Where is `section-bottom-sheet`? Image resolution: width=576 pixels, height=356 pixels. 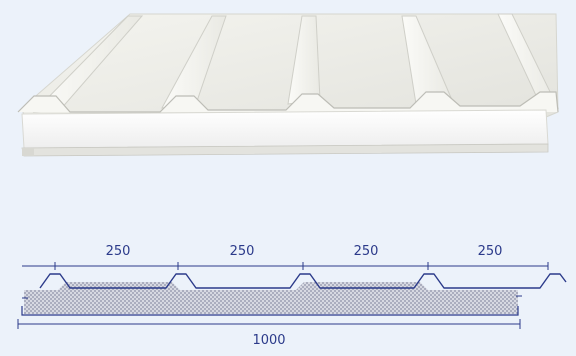 section-bottom-sheet is located at coordinates (270, 311).